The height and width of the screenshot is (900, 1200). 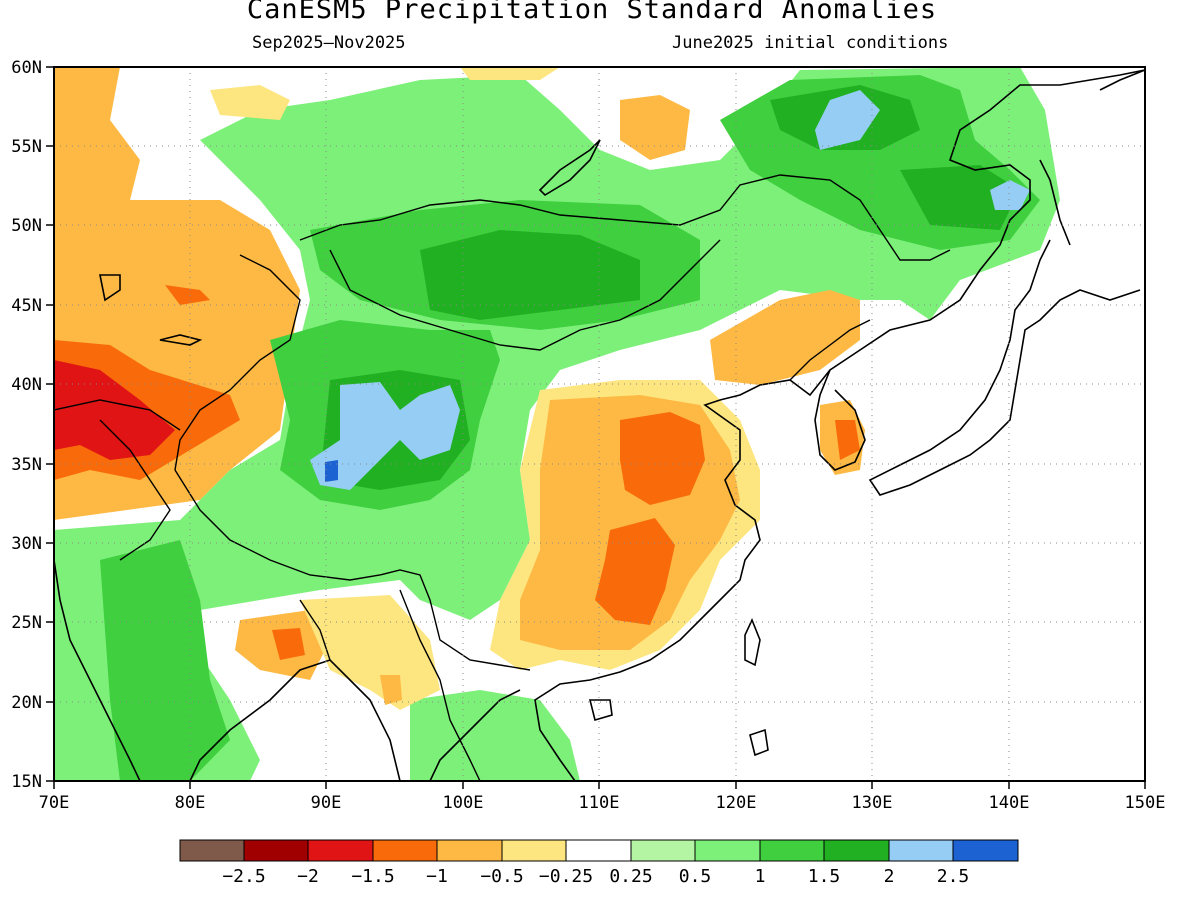 What do you see at coordinates (1009, 803) in the screenshot?
I see `lon-label: 140E` at bounding box center [1009, 803].